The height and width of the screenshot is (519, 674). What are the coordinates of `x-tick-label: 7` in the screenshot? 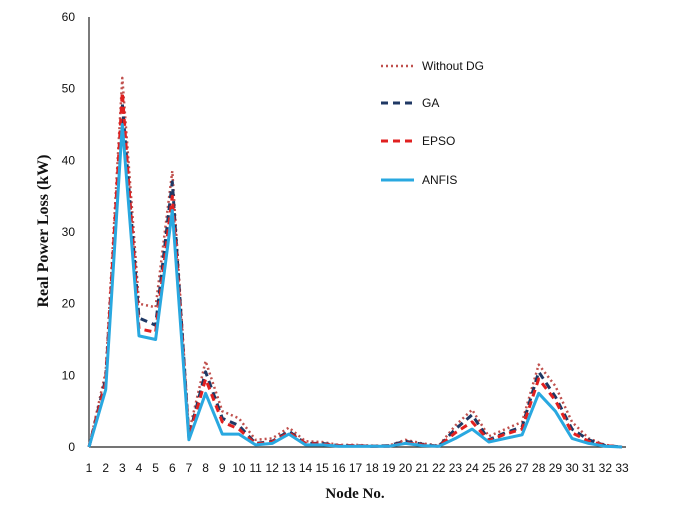 It's located at (189, 468).